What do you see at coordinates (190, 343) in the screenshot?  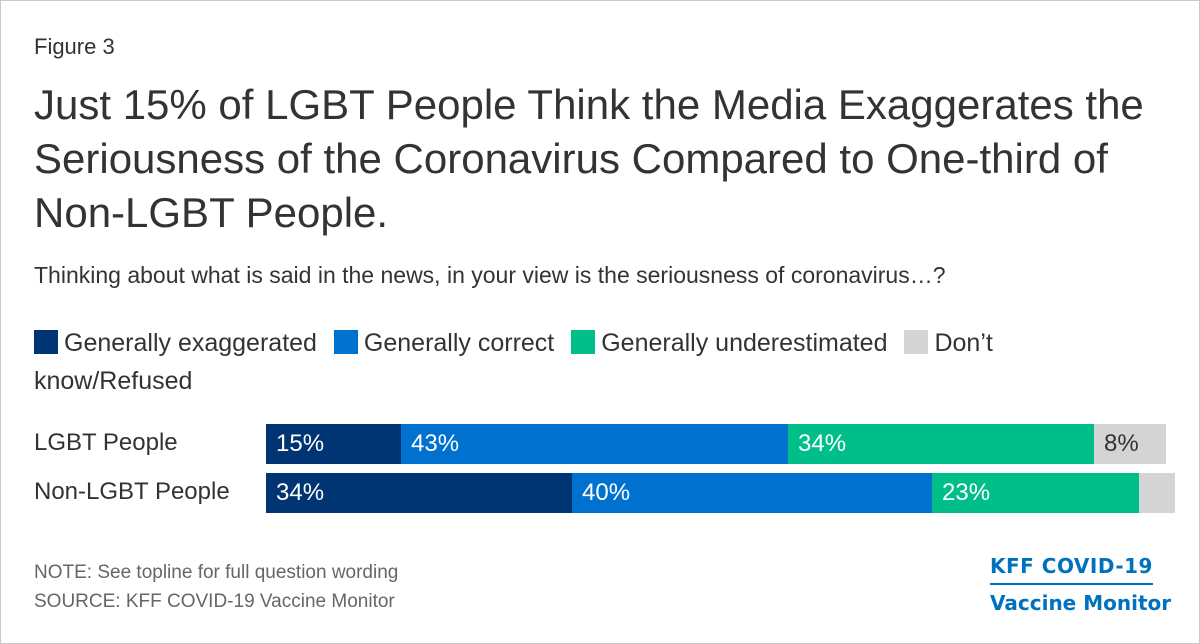 I see `legend-label: Generally exaggerated` at bounding box center [190, 343].